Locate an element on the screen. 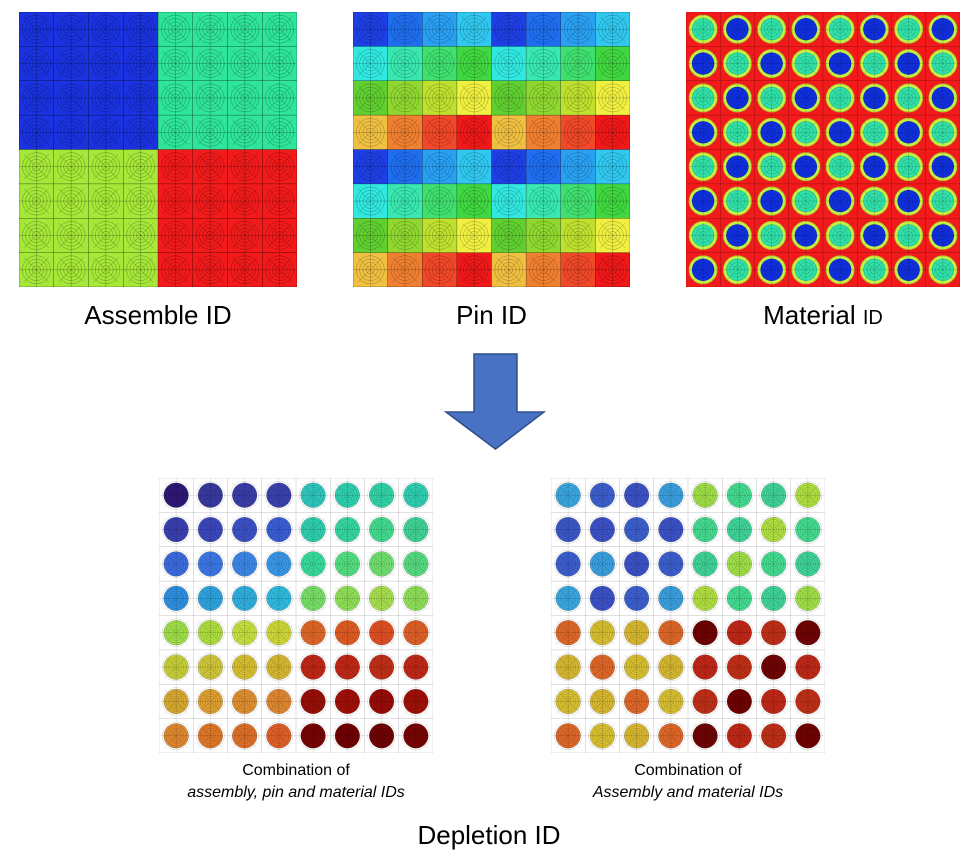  assembly-mesh is located at coordinates (158, 149).